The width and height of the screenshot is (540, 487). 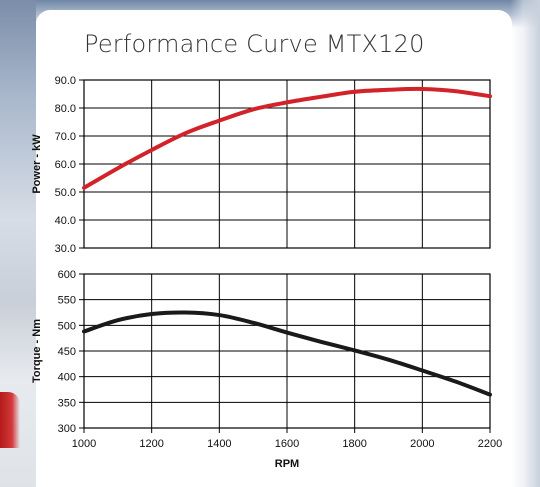 I want to click on power-ytick-label-4: 70.0, so click(x=65, y=137).